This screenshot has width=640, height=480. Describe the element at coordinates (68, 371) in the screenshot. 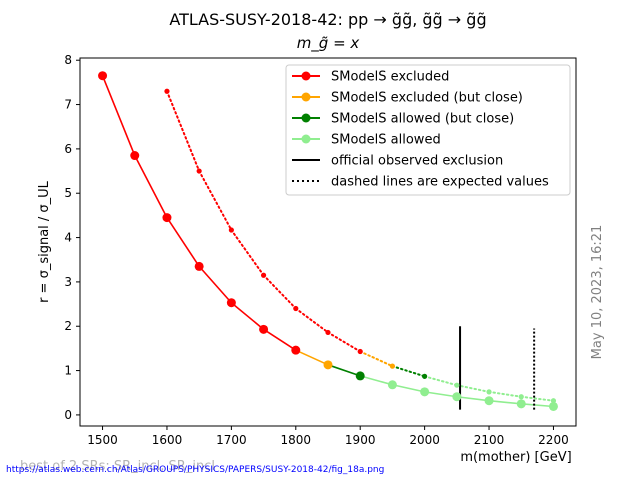

I see `y-tick-label: 1` at that location.